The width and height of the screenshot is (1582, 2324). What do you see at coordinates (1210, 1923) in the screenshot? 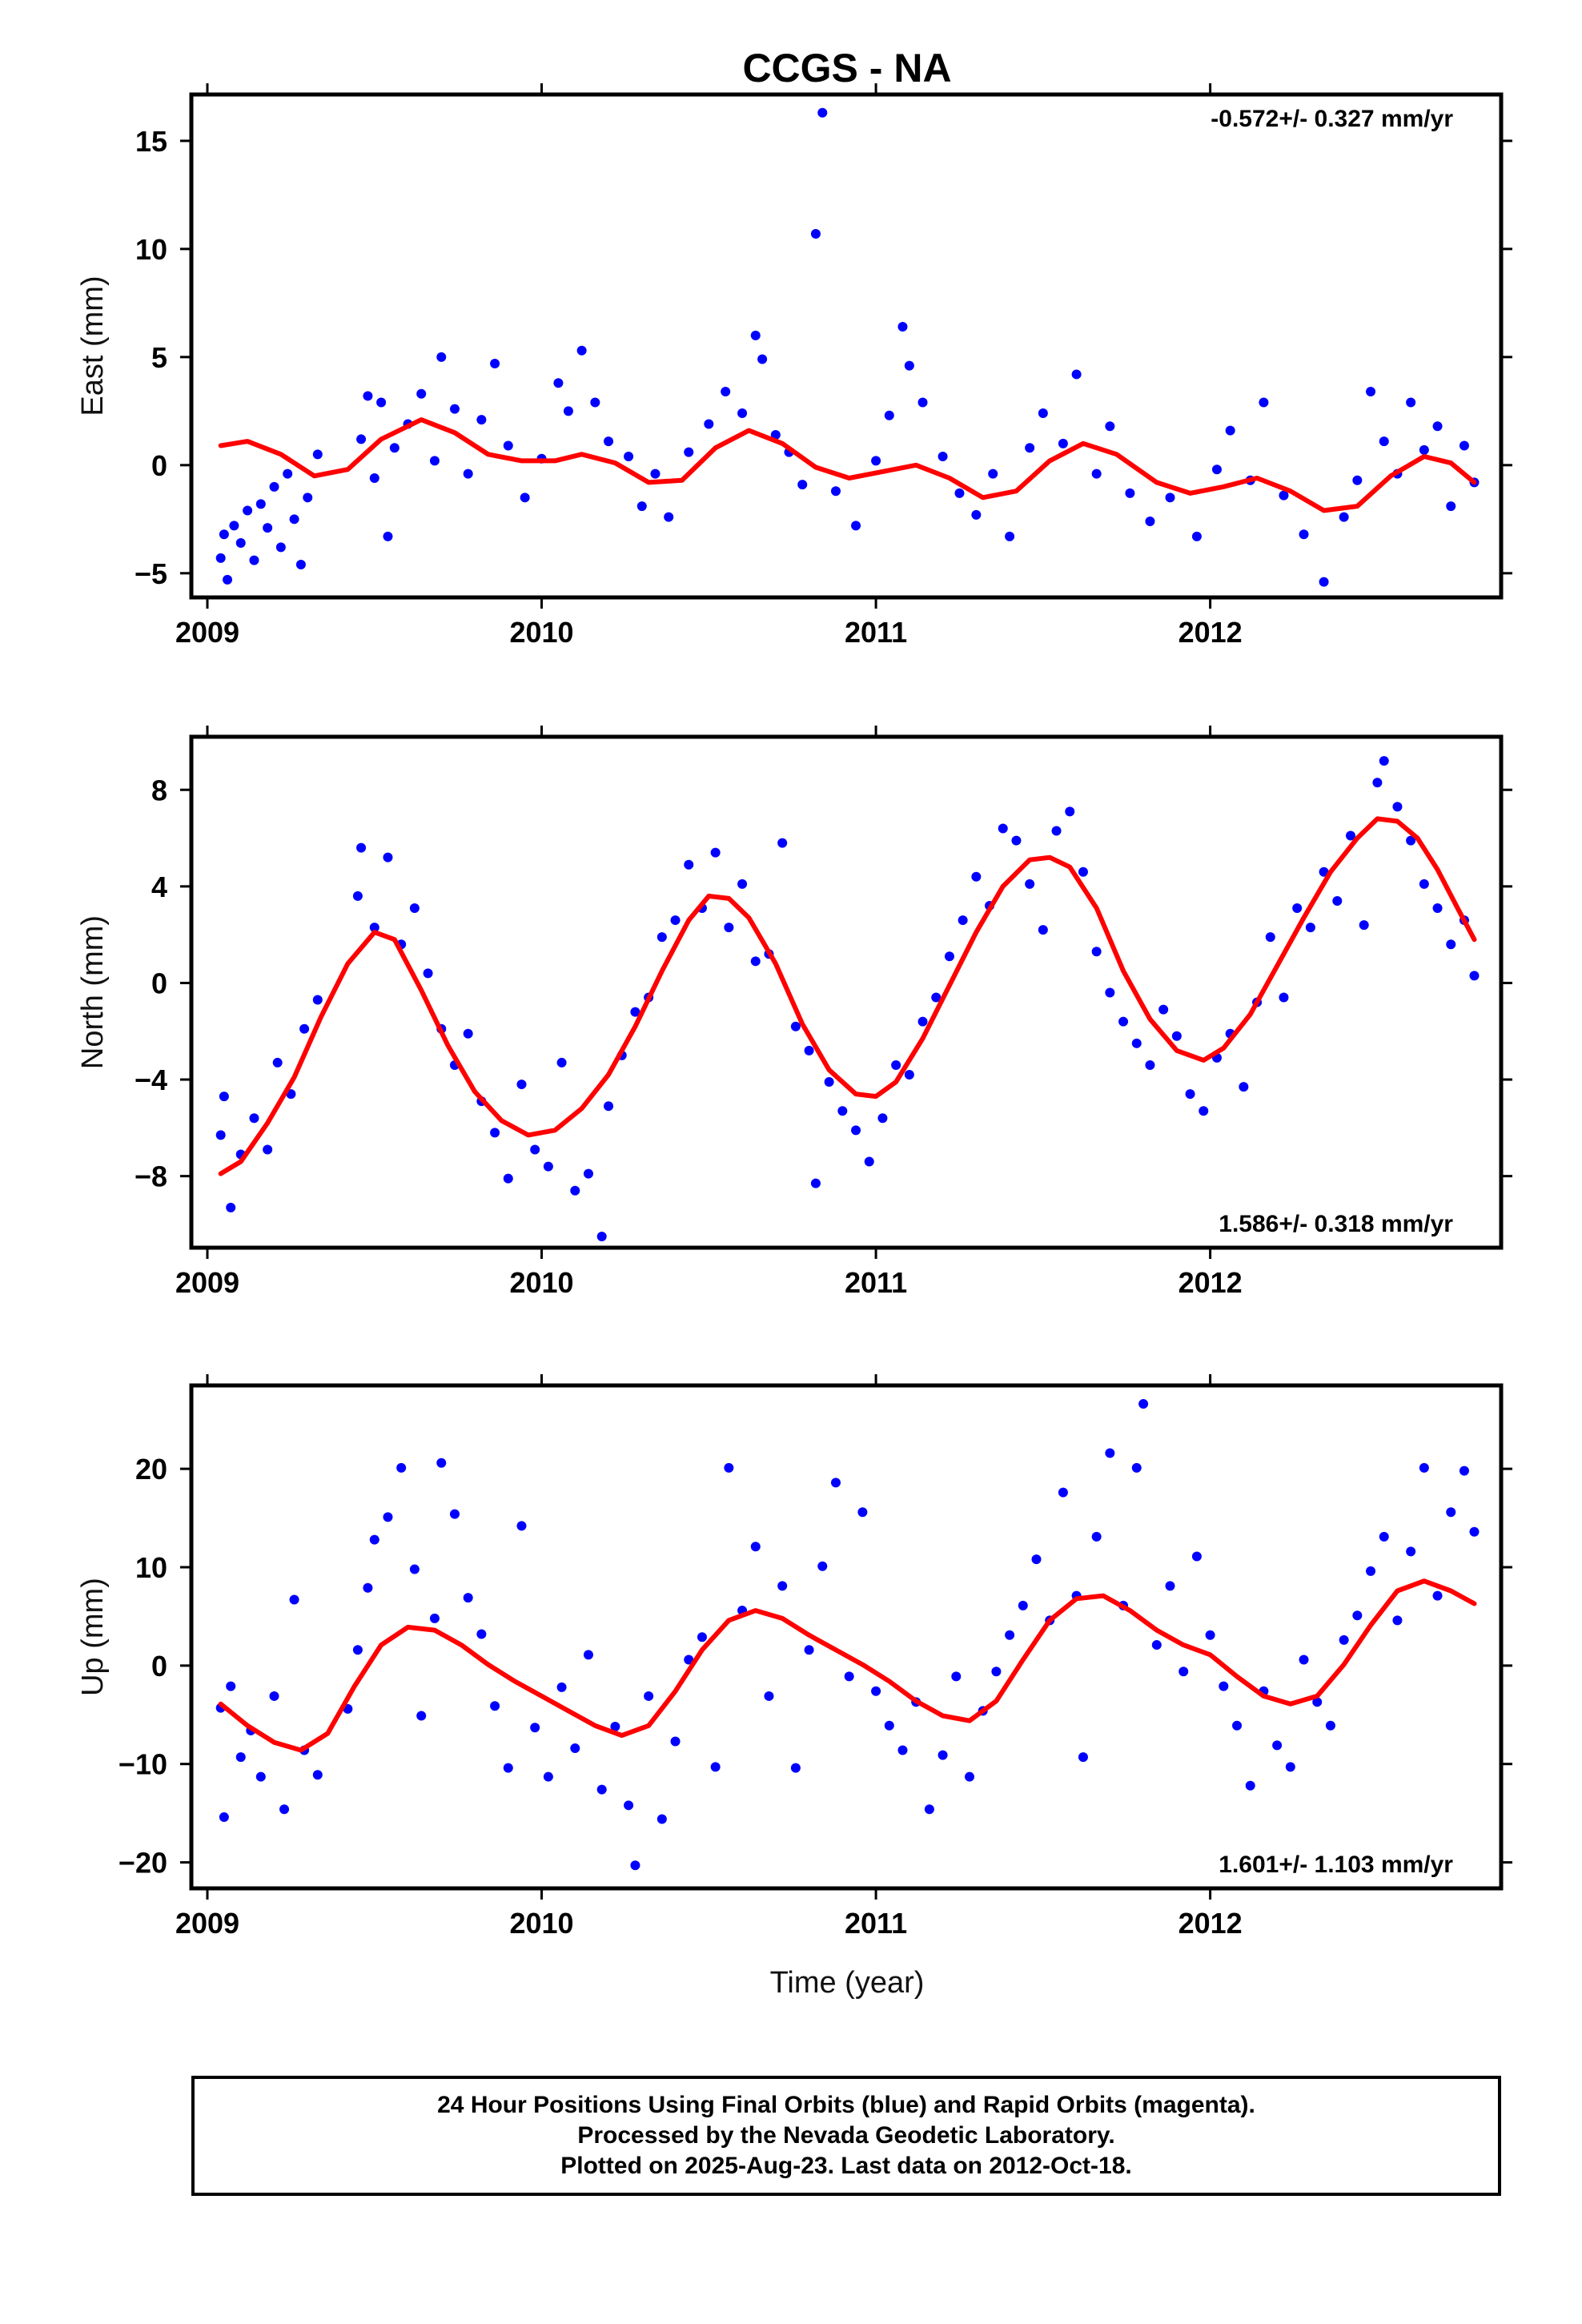
I see `x-tick-label: 2012` at bounding box center [1210, 1923].